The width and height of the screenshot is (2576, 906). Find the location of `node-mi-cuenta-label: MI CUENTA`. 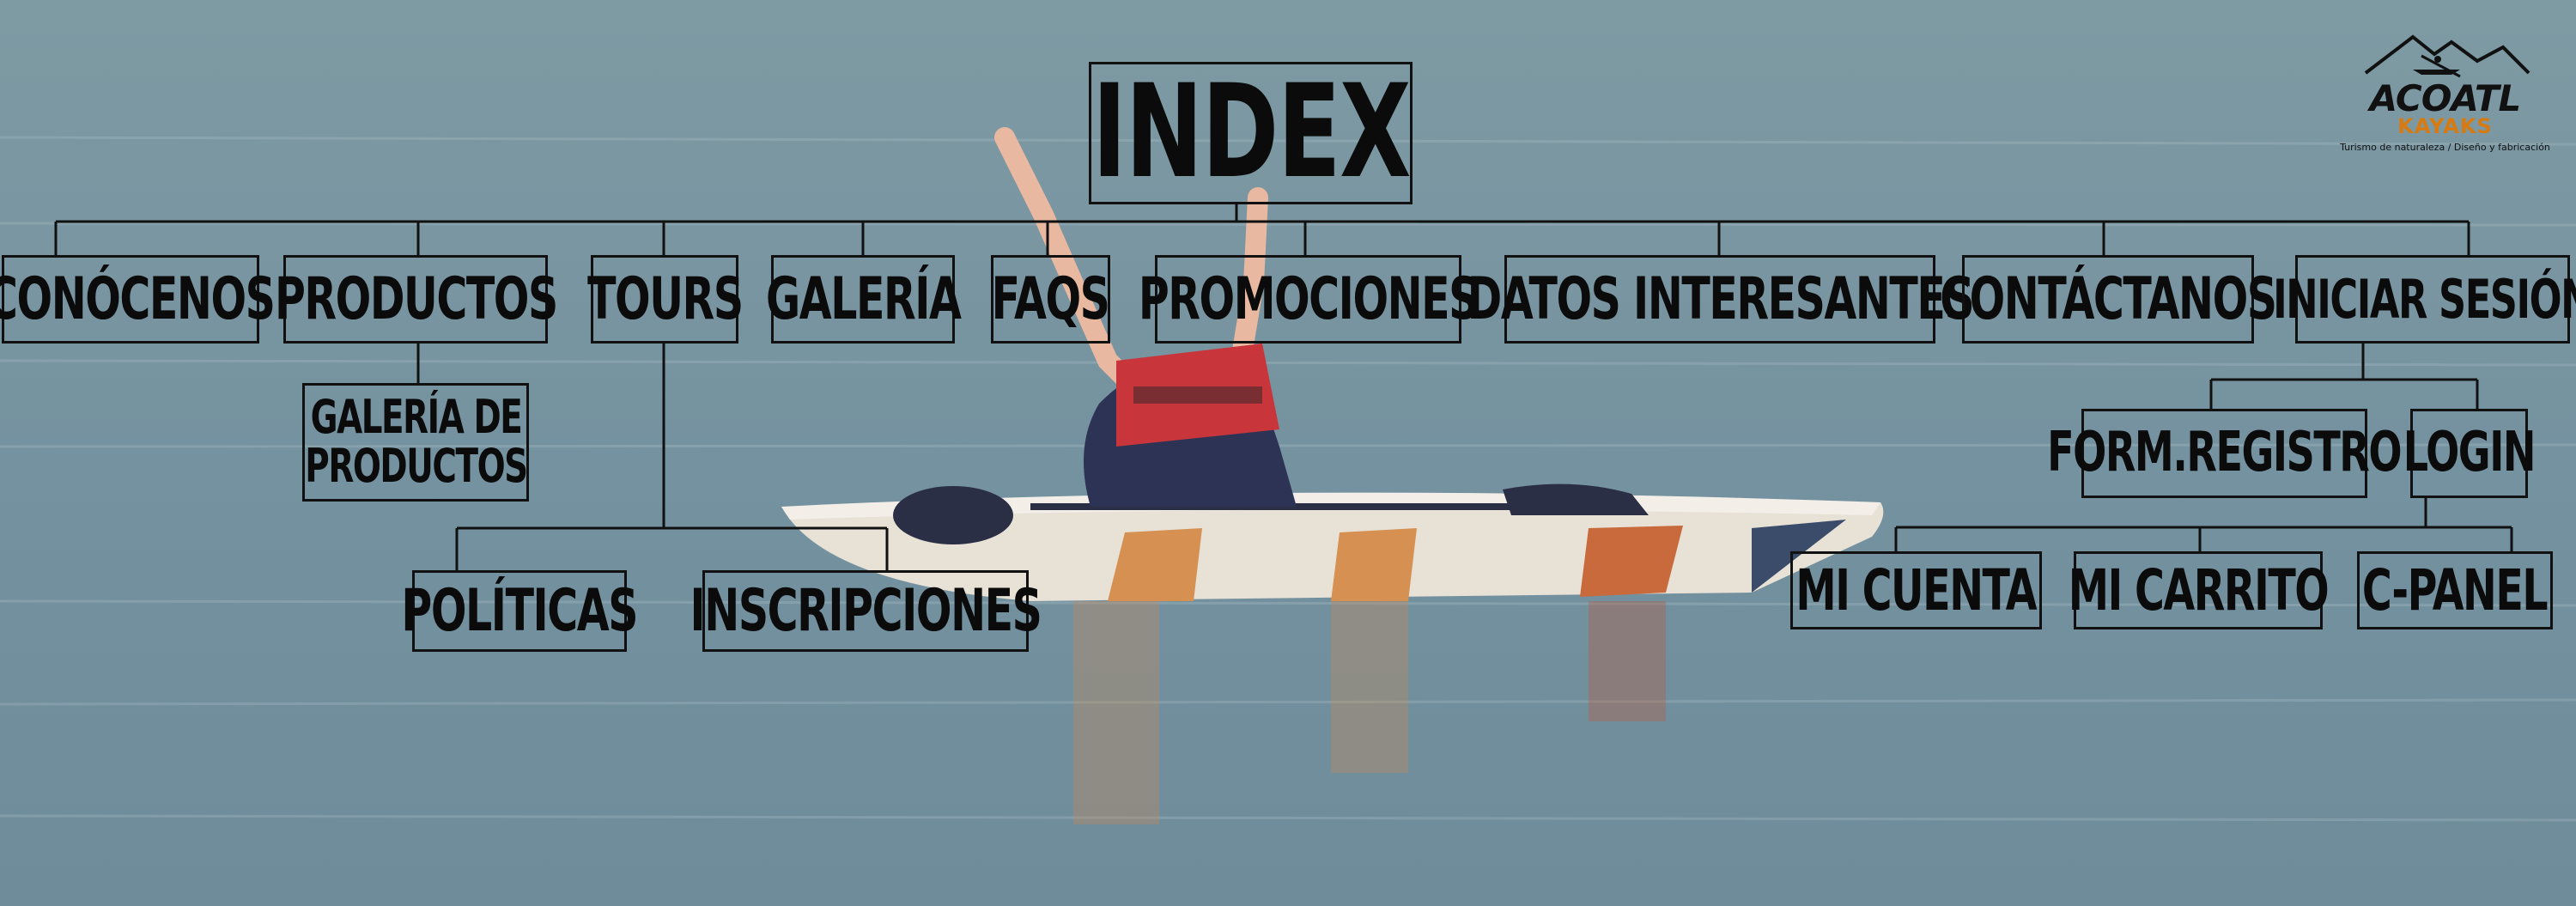

node-mi-cuenta-label: MI CUENTA is located at coordinates (1916, 589).